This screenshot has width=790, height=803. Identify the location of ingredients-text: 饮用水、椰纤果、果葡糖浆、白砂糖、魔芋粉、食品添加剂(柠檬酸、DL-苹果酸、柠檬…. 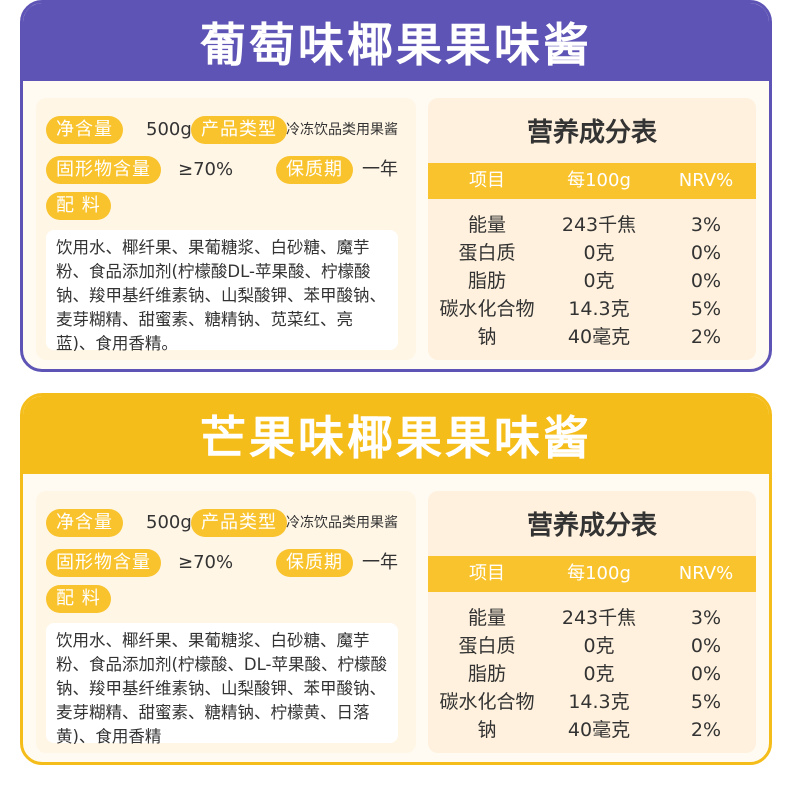
(222, 684).